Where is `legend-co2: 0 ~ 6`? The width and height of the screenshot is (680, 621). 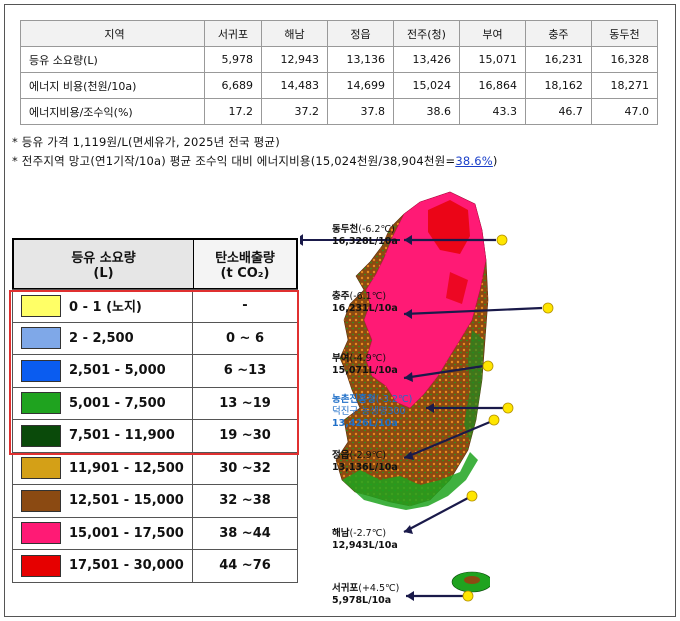 legend-co2: 0 ~ 6 is located at coordinates (245, 338).